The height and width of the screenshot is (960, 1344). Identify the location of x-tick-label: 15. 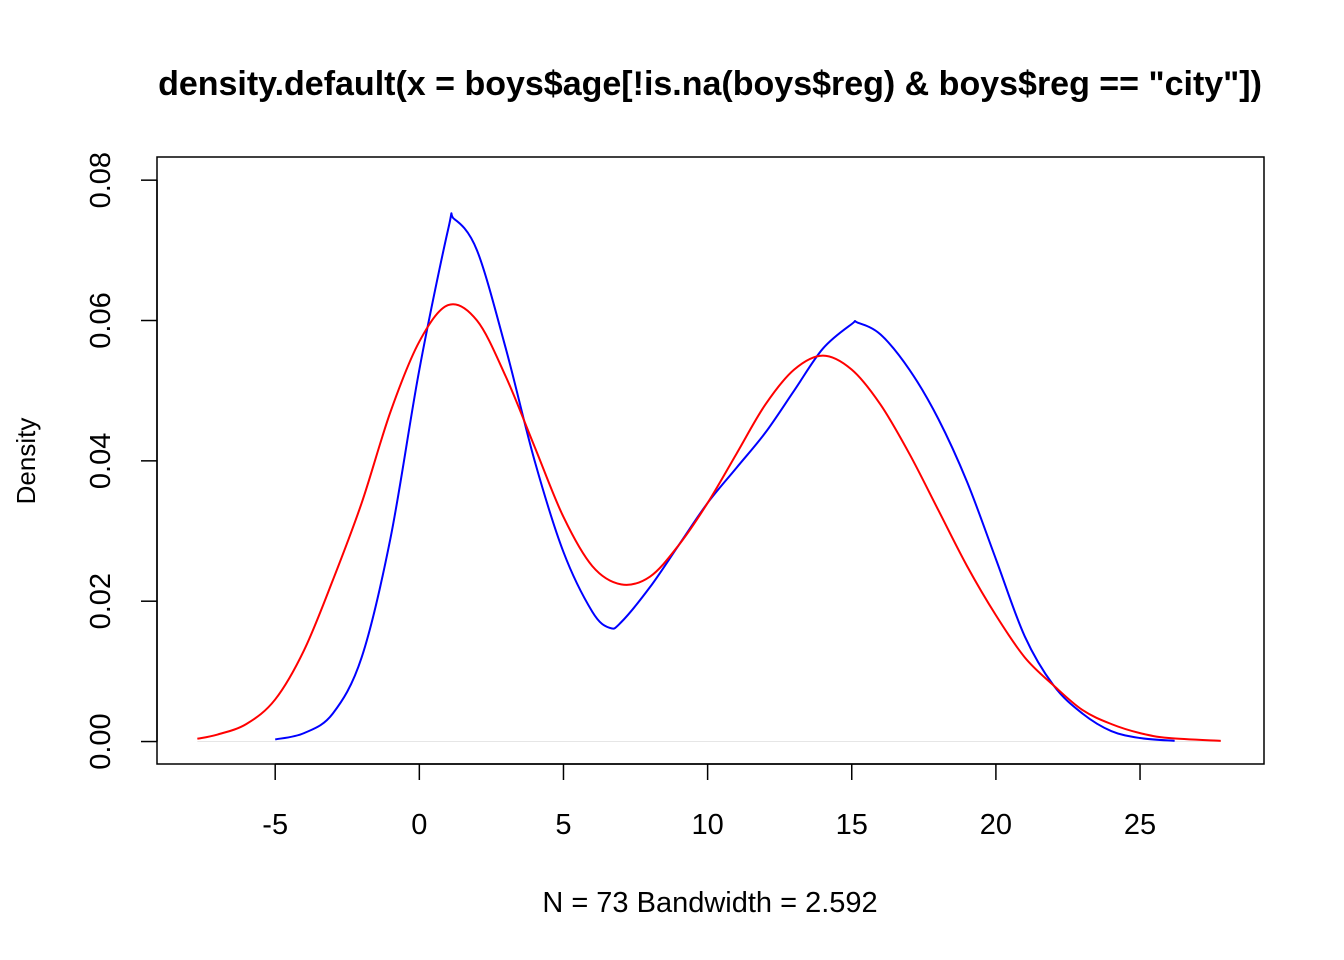
(852, 825).